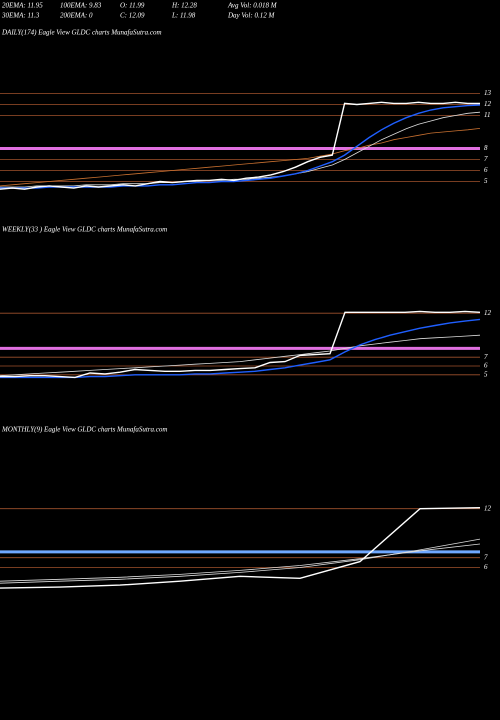 The image size is (500, 720). Describe the element at coordinates (252, 6) in the screenshot. I see `header-stat: Avg Vol: 0.018 M` at that location.